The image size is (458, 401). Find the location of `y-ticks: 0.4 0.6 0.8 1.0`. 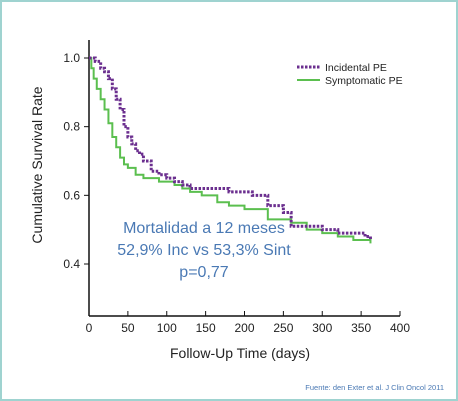

y-ticks: 0.4 0.6 0.8 1.0 is located at coordinates (76, 161).